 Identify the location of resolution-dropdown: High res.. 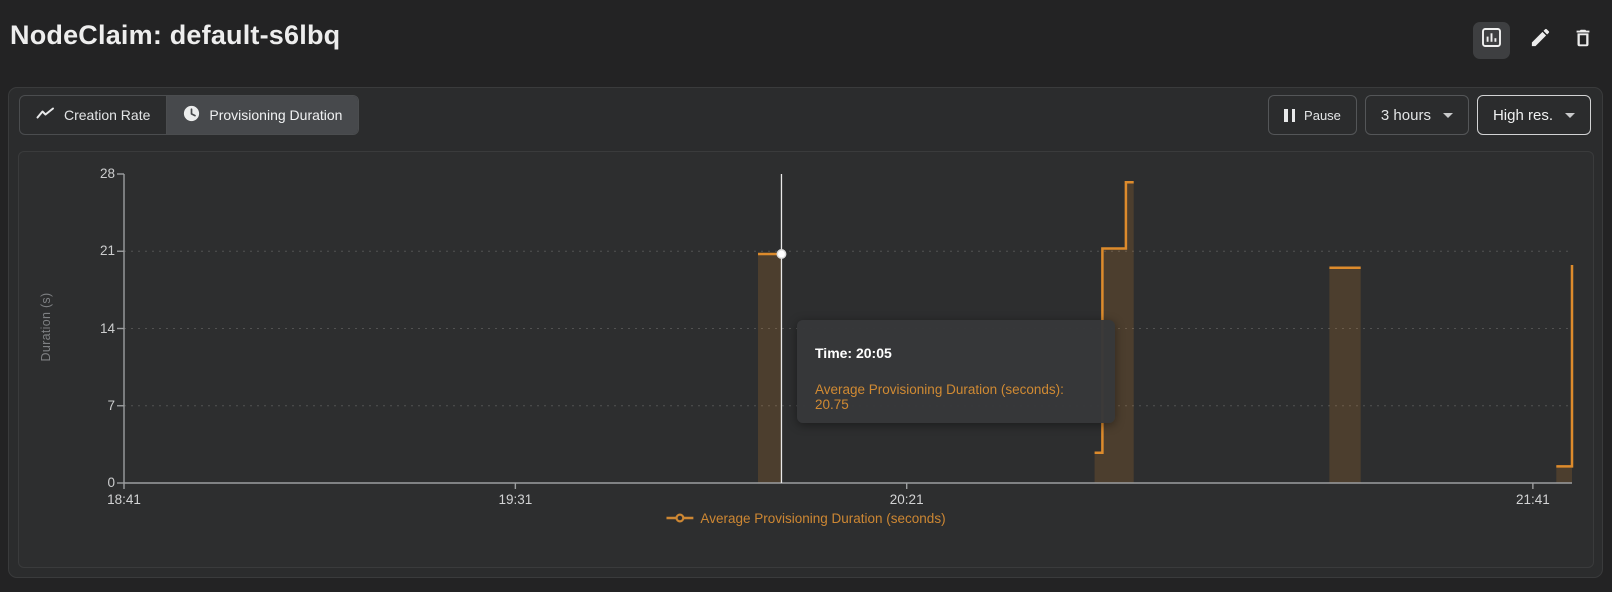
(1533, 115).